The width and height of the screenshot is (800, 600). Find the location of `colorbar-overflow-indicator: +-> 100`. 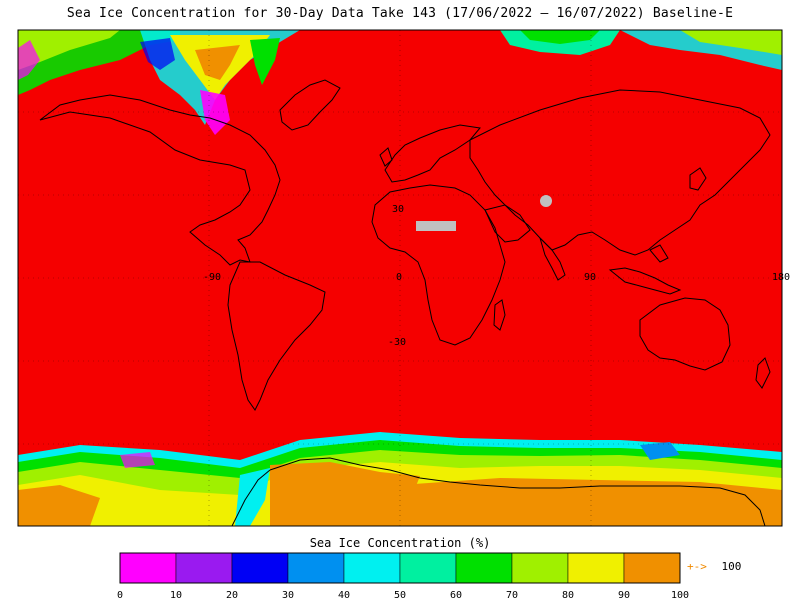

colorbar-overflow-indicator: +-> 100 is located at coordinates (714, 566).